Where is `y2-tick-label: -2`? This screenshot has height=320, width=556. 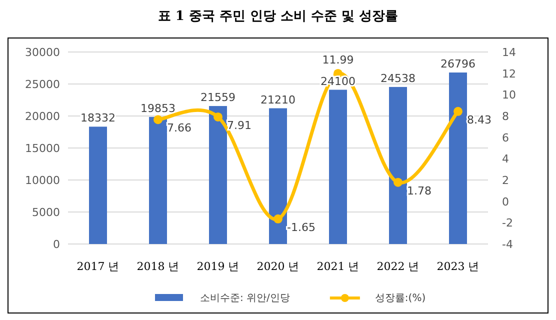 y2-tick-label: -2 is located at coordinates (507, 223).